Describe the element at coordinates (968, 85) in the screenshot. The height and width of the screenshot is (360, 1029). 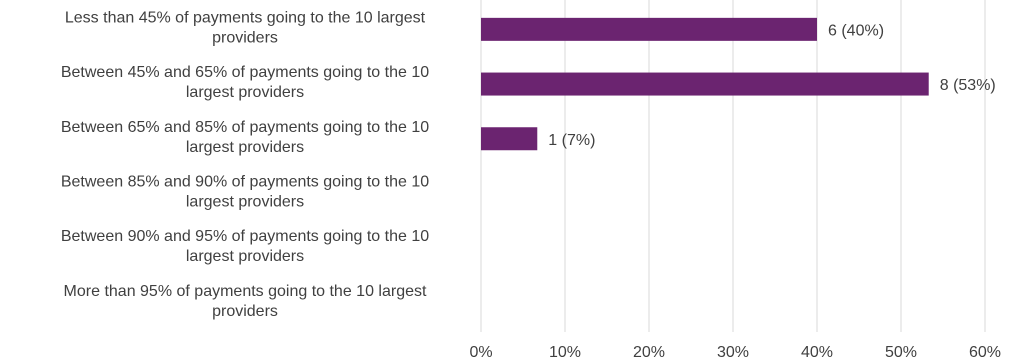
I see `data-label: 8 (53%)` at that location.